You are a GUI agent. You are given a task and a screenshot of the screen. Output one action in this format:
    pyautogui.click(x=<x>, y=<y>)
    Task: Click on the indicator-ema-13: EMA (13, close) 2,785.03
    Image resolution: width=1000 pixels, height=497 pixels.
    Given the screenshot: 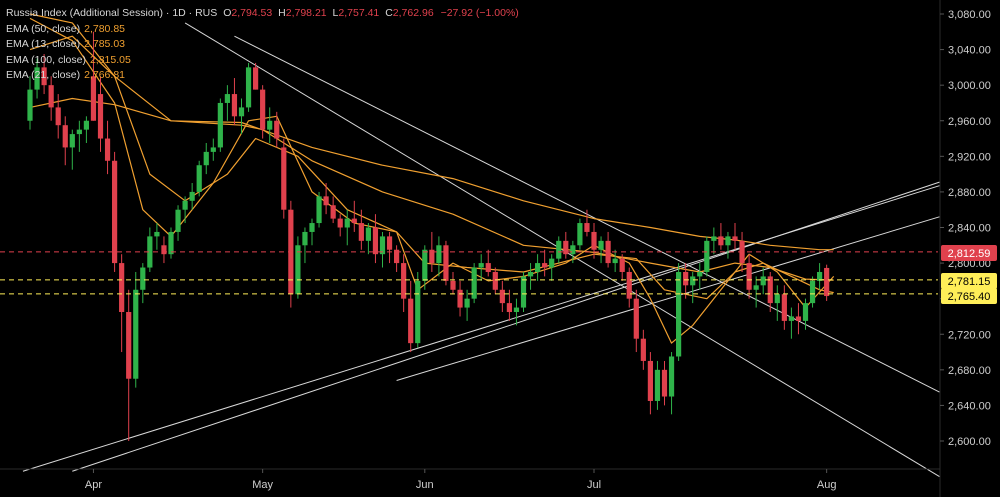 What is the action you would take?
    pyautogui.click(x=262, y=45)
    